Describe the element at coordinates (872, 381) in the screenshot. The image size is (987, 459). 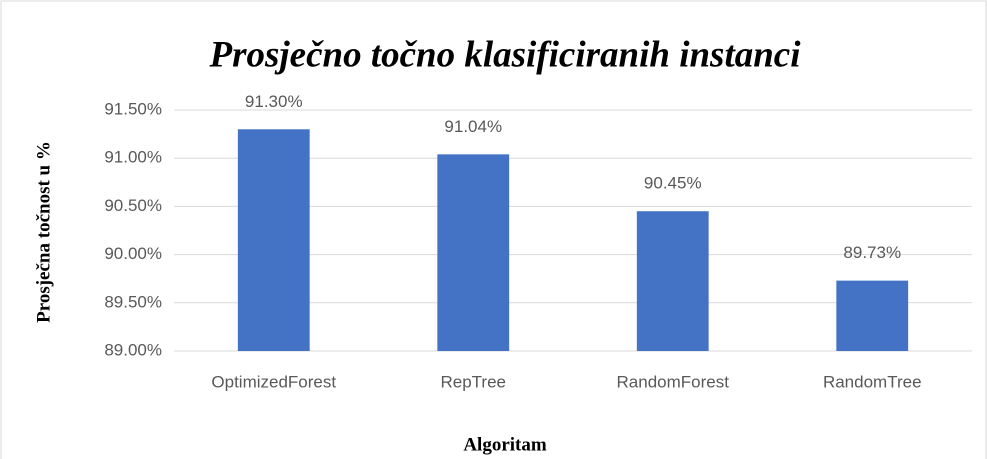
I see `x-tick-label: RandomTree` at that location.